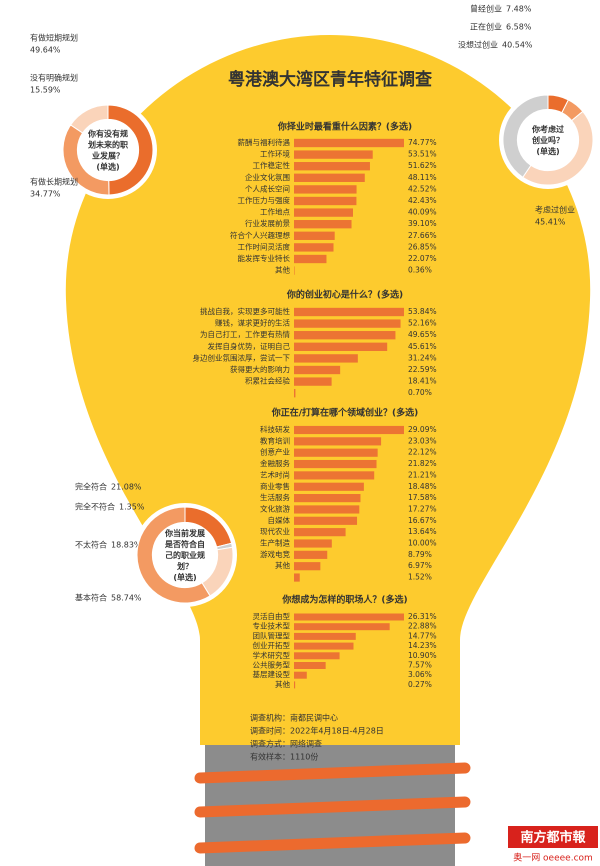 This screenshot has height=866, width=600. What do you see at coordinates (275, 508) in the screenshot?
I see `bar-label: 文化旅游` at bounding box center [275, 508].